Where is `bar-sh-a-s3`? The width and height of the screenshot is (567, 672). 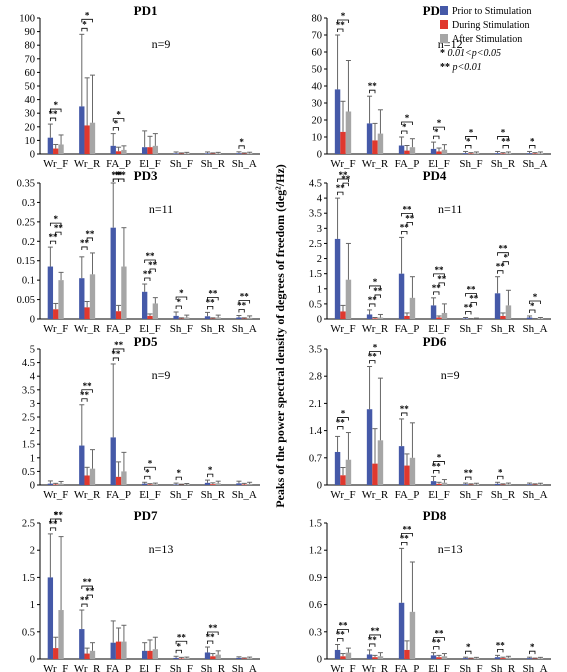 bar-sh-a-s3 is located at coordinates (249, 484).